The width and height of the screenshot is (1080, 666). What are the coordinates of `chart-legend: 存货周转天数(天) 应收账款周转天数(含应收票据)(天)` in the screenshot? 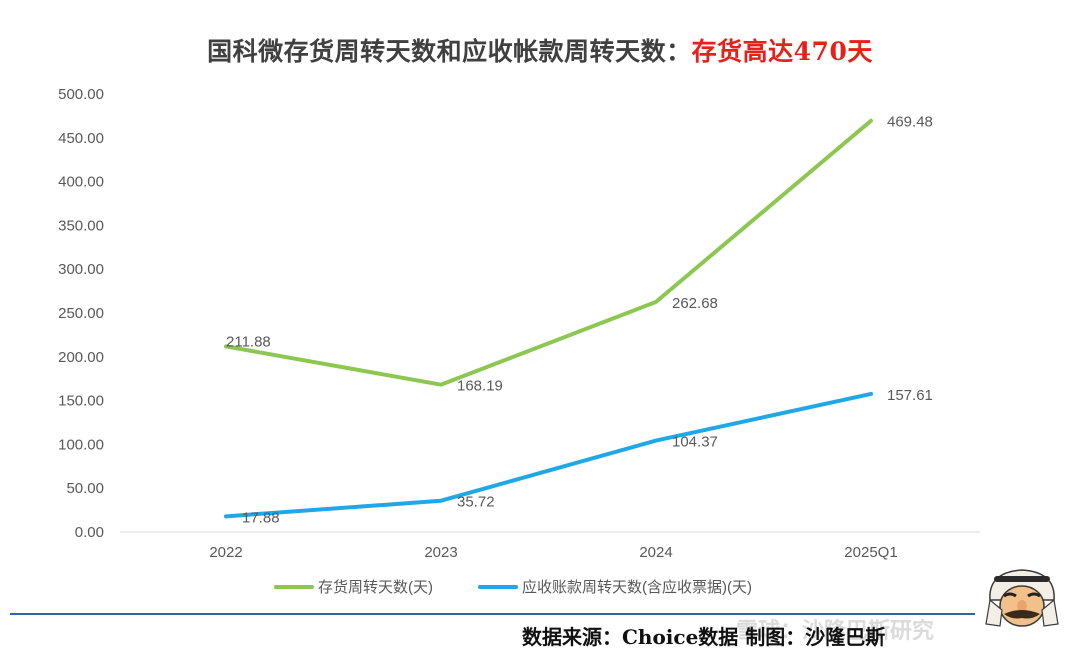 It's located at (540, 587).